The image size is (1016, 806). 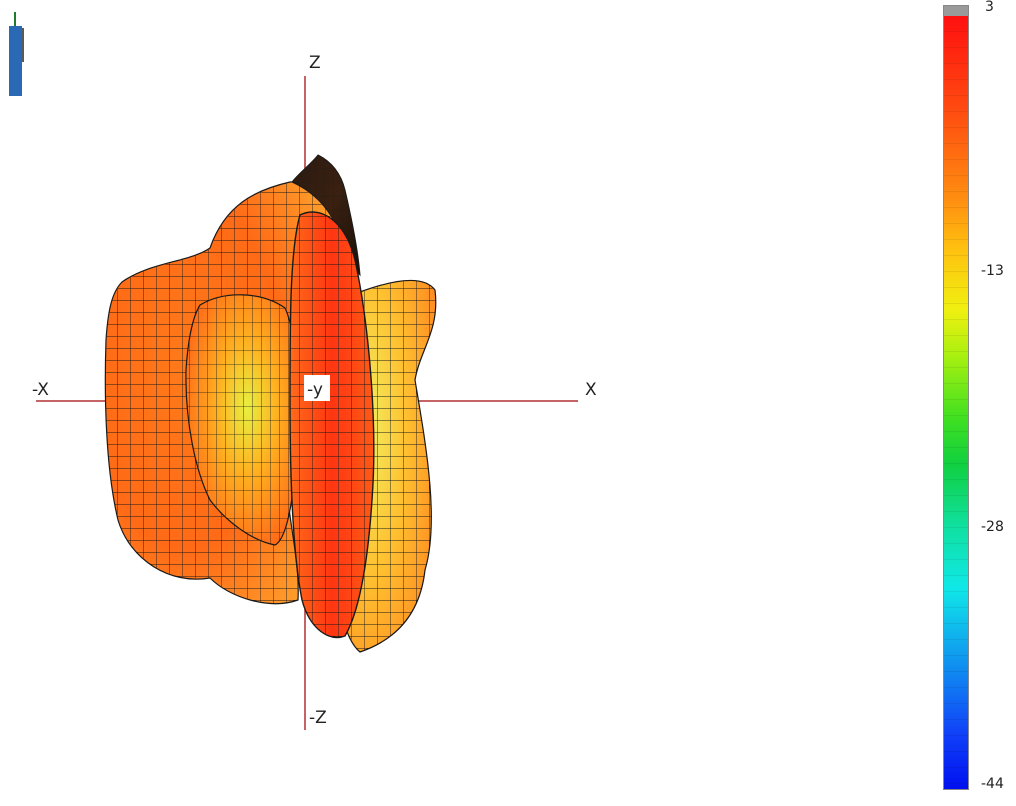 What do you see at coordinates (591, 390) in the screenshot?
I see `axis-label-x-pos: X` at bounding box center [591, 390].